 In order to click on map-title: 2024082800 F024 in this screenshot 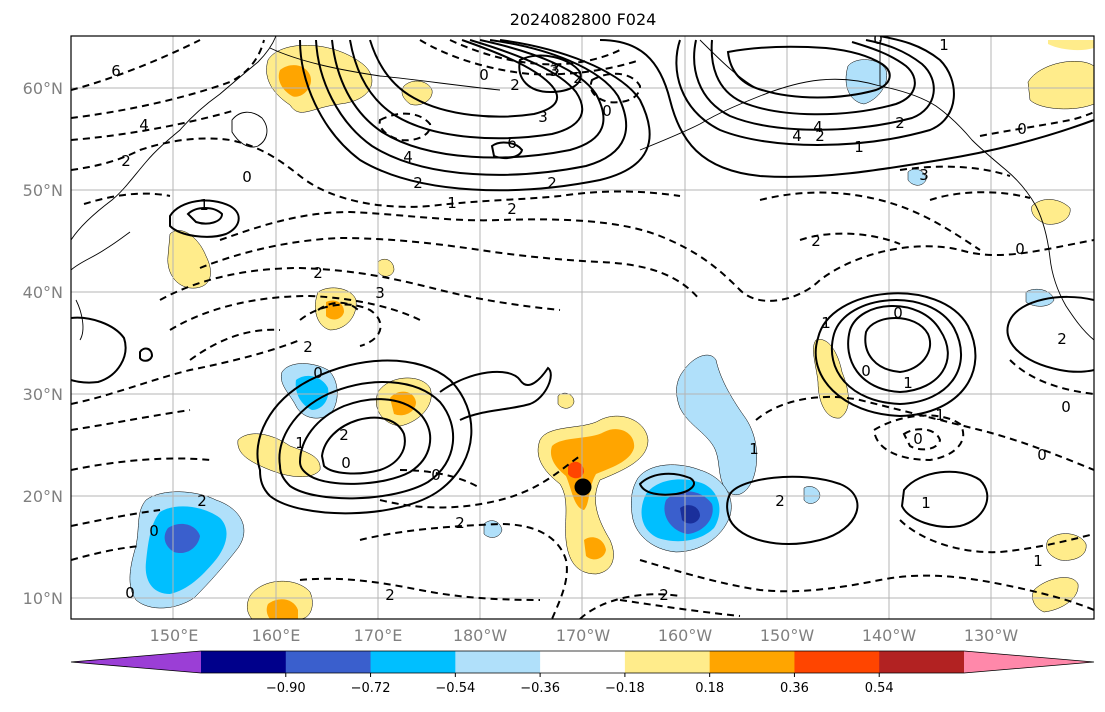, I will do `click(583, 19)`.